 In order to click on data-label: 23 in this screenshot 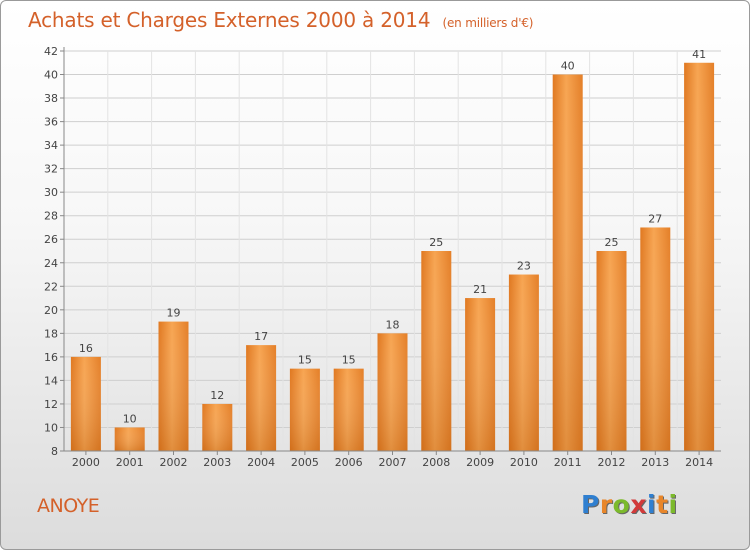, I will do `click(524, 266)`.